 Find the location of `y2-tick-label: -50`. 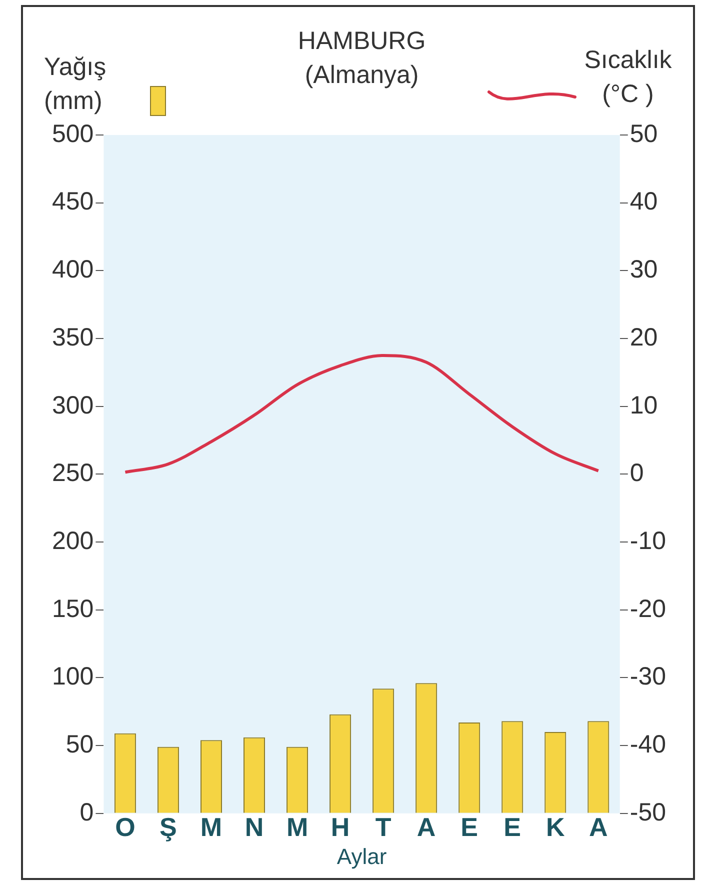

y2-tick-label: -50 is located at coordinates (648, 812).